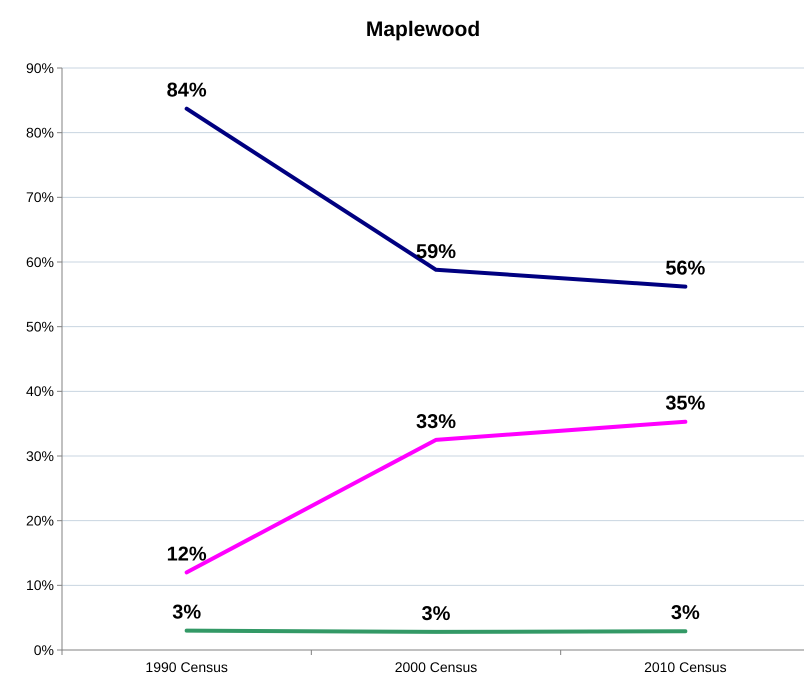  Describe the element at coordinates (186, 554) in the screenshot. I see `data-label: 12%` at that location.